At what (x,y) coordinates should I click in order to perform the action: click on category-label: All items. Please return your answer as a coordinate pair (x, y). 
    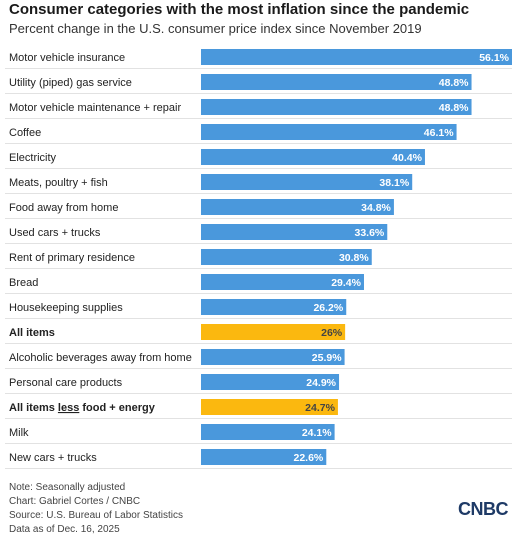
    Looking at the image, I should click on (32, 333).